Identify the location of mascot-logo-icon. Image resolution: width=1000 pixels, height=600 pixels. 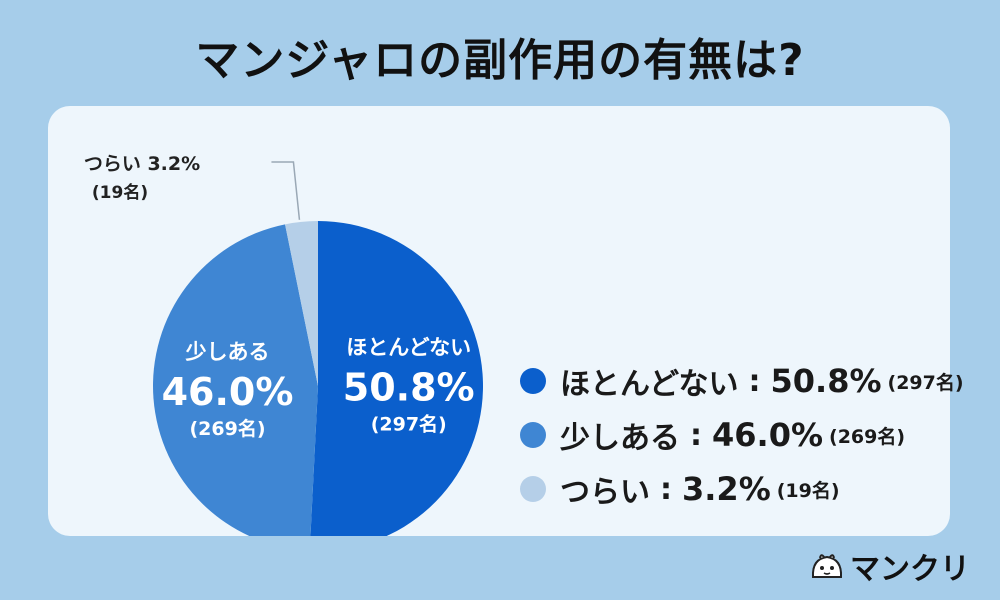
(827, 566).